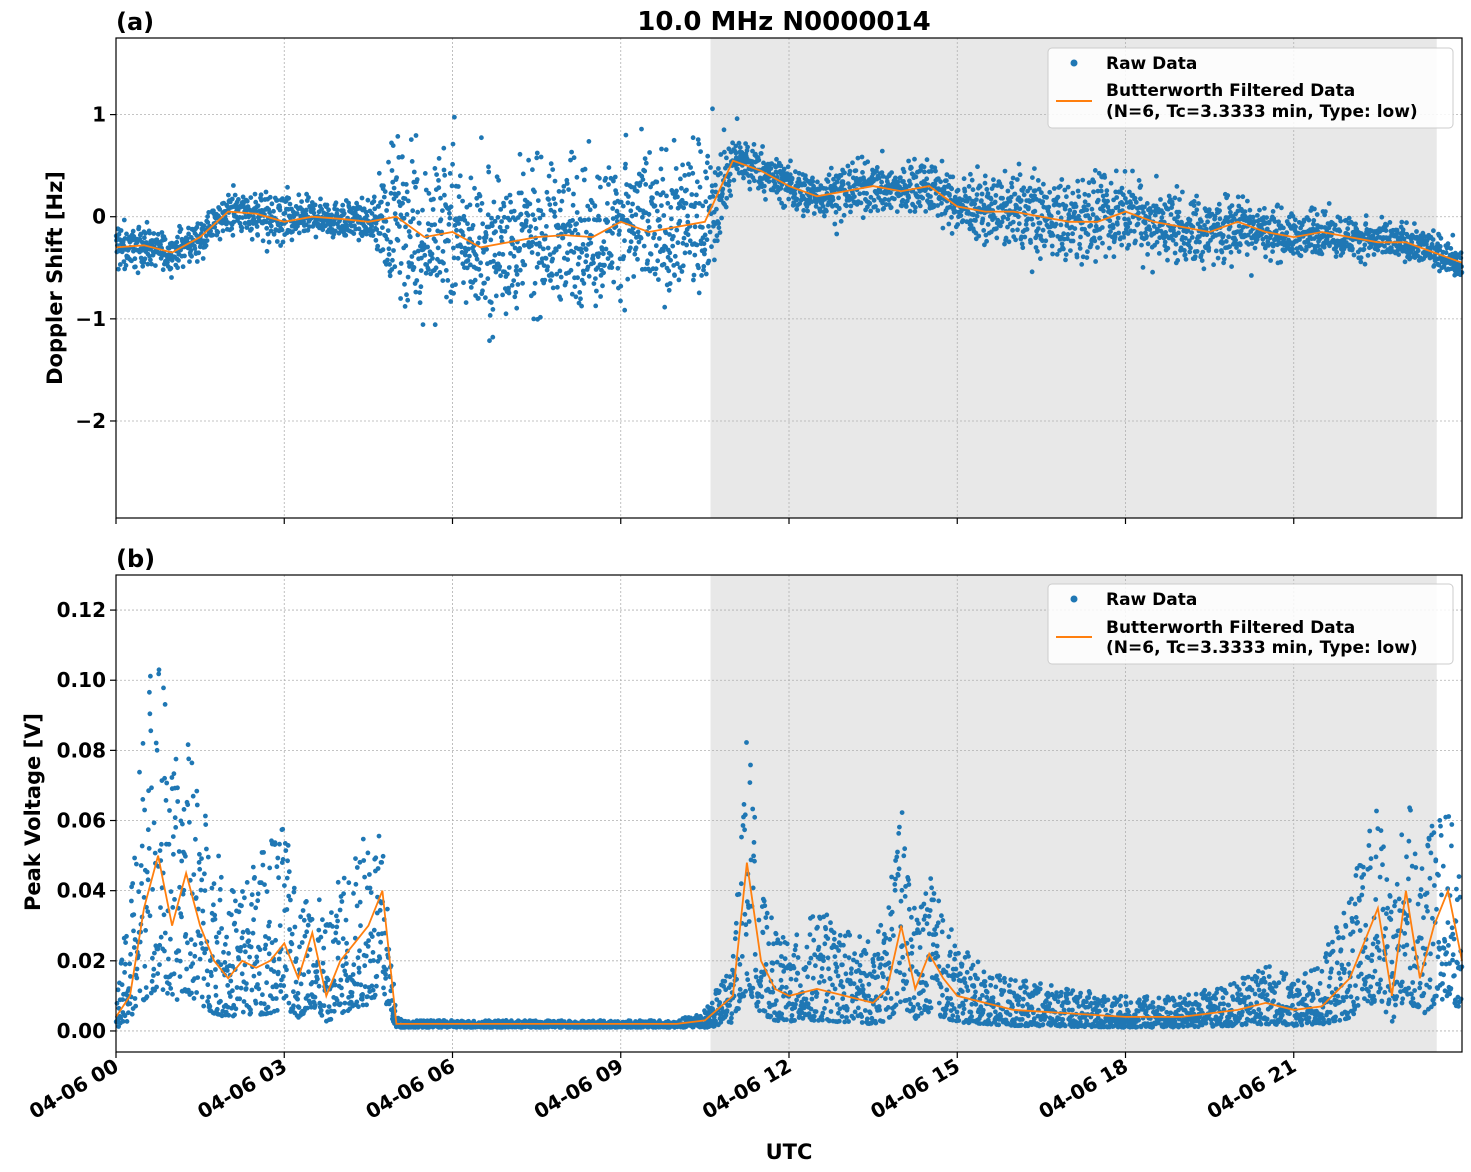 The height and width of the screenshot is (1172, 1471). Describe the element at coordinates (33, 812) in the screenshot. I see `panel-b-ylabel: Peak Voltage [V]` at that location.